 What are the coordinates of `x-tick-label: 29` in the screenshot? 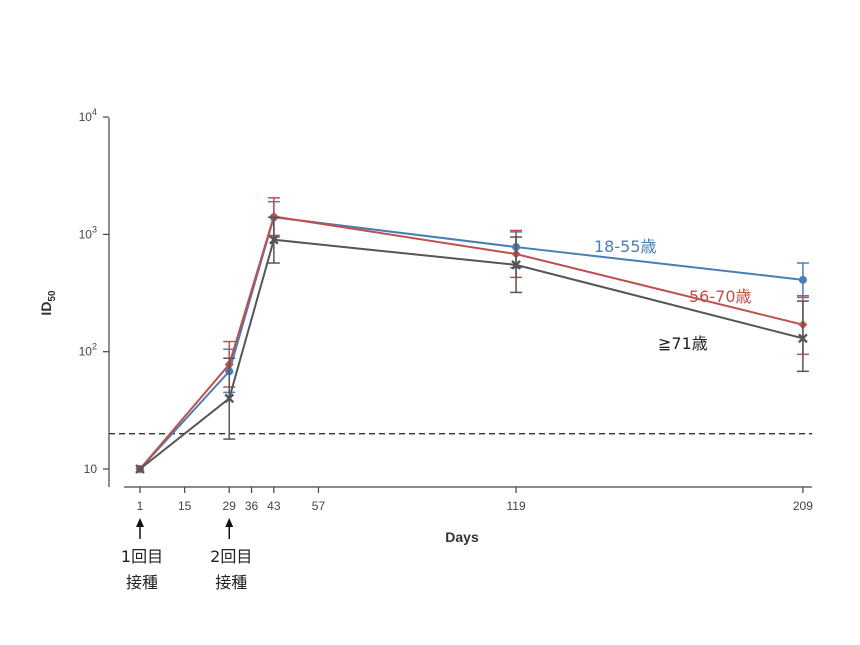 It's located at (230, 506).